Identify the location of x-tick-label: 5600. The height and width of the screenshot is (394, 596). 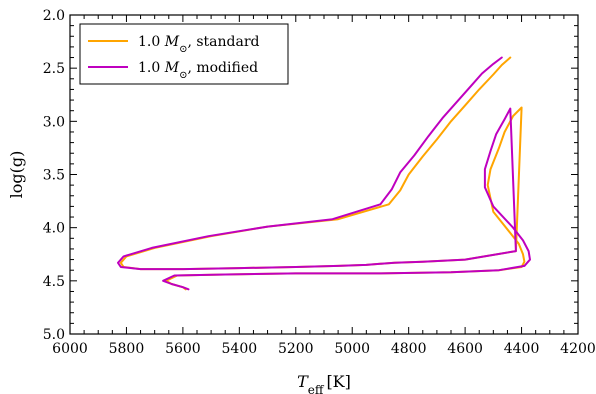
(183, 349).